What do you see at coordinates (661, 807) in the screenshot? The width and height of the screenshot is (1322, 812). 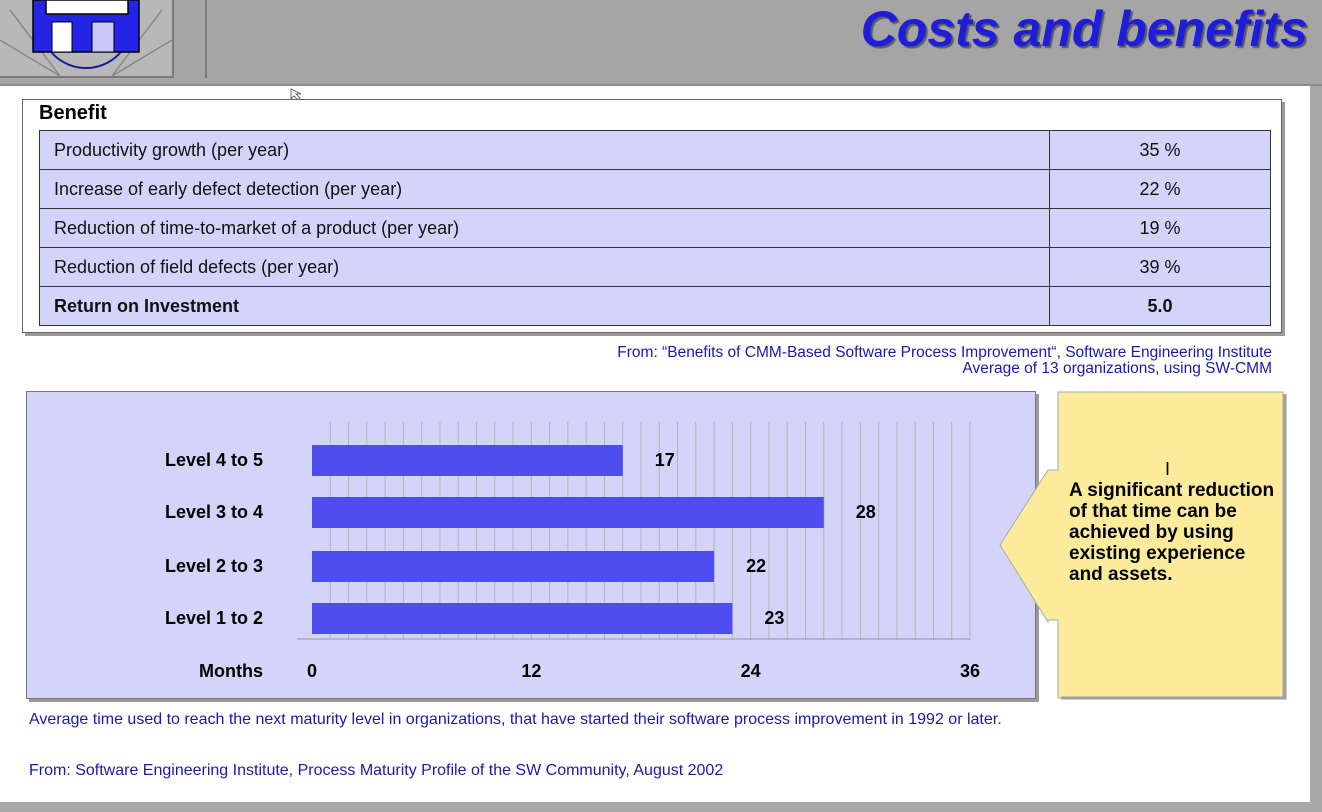 I see `bottom-frame` at bounding box center [661, 807].